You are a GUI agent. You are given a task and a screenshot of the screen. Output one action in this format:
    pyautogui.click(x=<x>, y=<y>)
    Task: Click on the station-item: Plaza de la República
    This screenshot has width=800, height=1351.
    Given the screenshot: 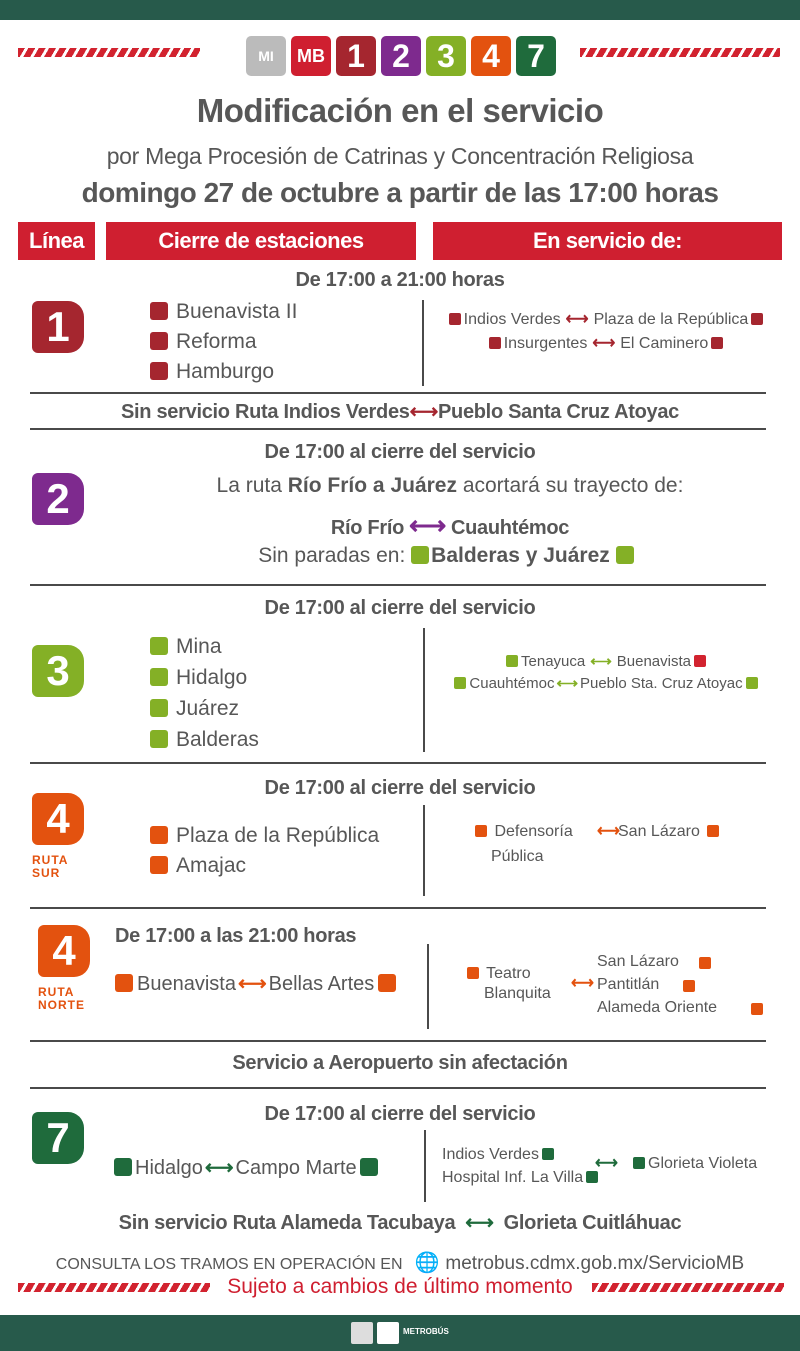 What is the action you would take?
    pyautogui.click(x=264, y=836)
    